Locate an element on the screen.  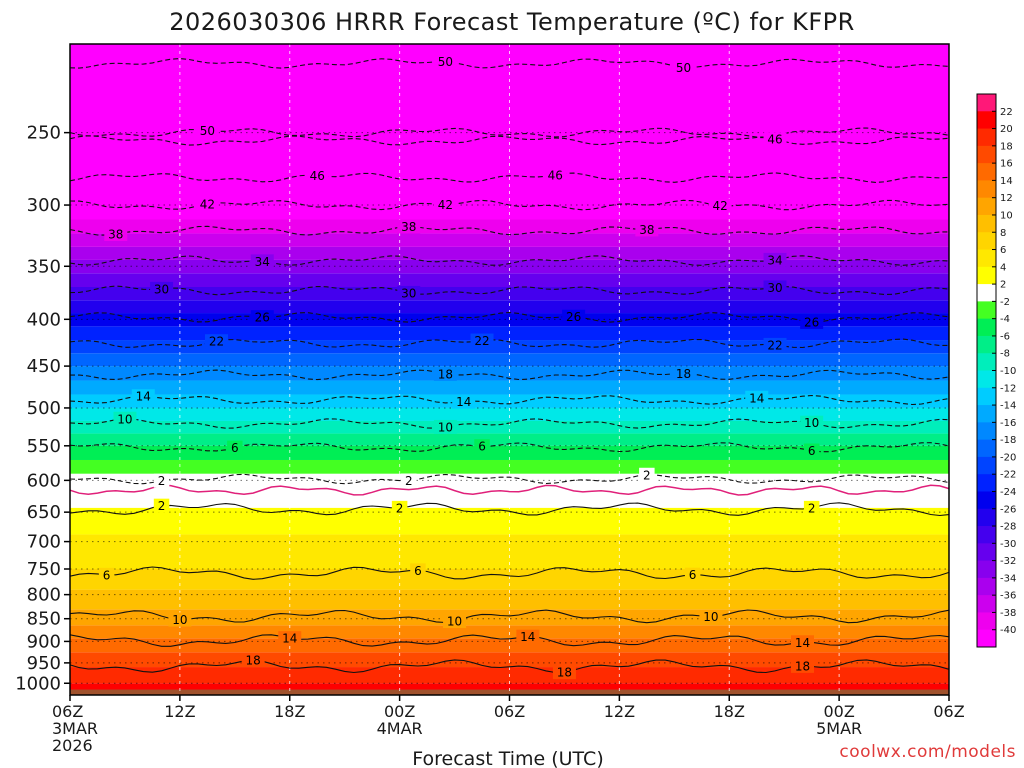
isotherm-label: 38 is located at coordinates (115, 234).